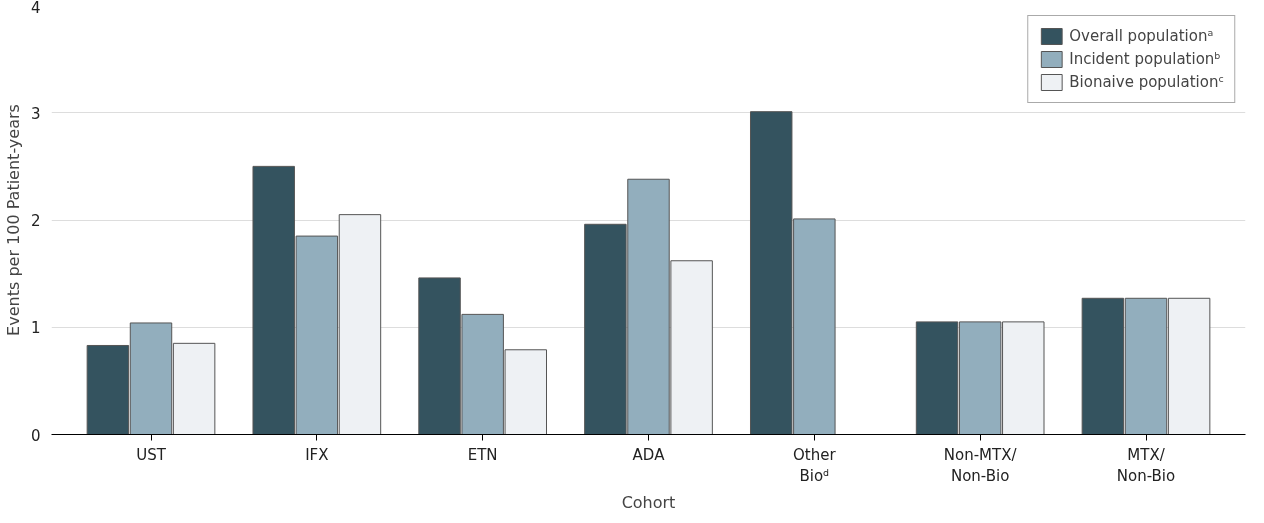 The height and width of the screenshot is (523, 1264). What do you see at coordinates (35, 113) in the screenshot?
I see `y-tick-label: 3` at bounding box center [35, 113].